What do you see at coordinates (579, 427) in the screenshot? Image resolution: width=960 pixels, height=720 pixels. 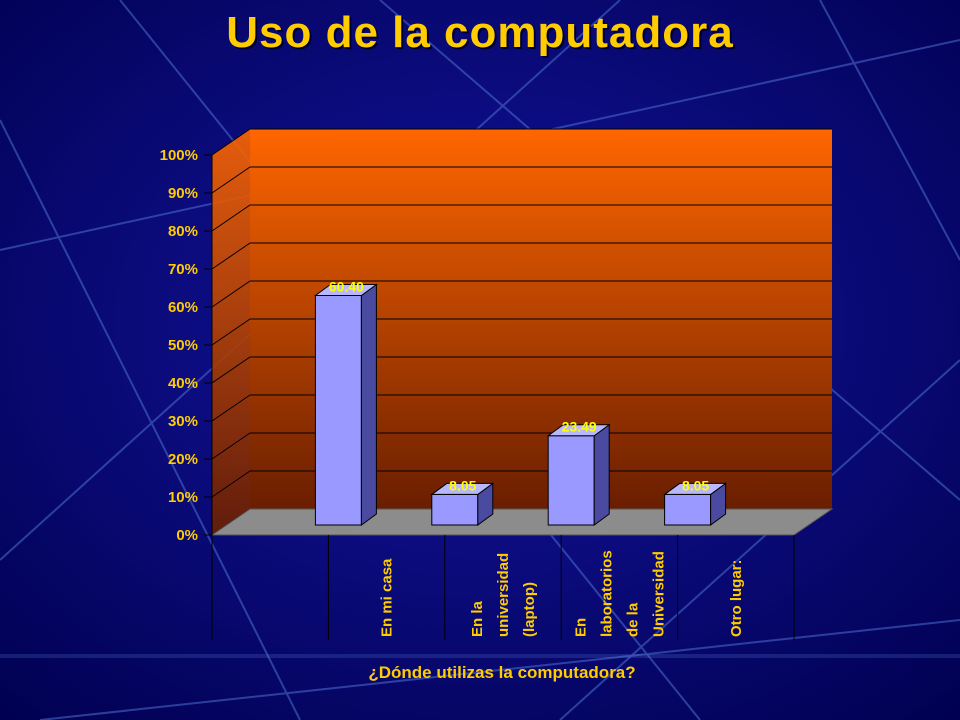 I see `data-label: 23.49` at bounding box center [579, 427].